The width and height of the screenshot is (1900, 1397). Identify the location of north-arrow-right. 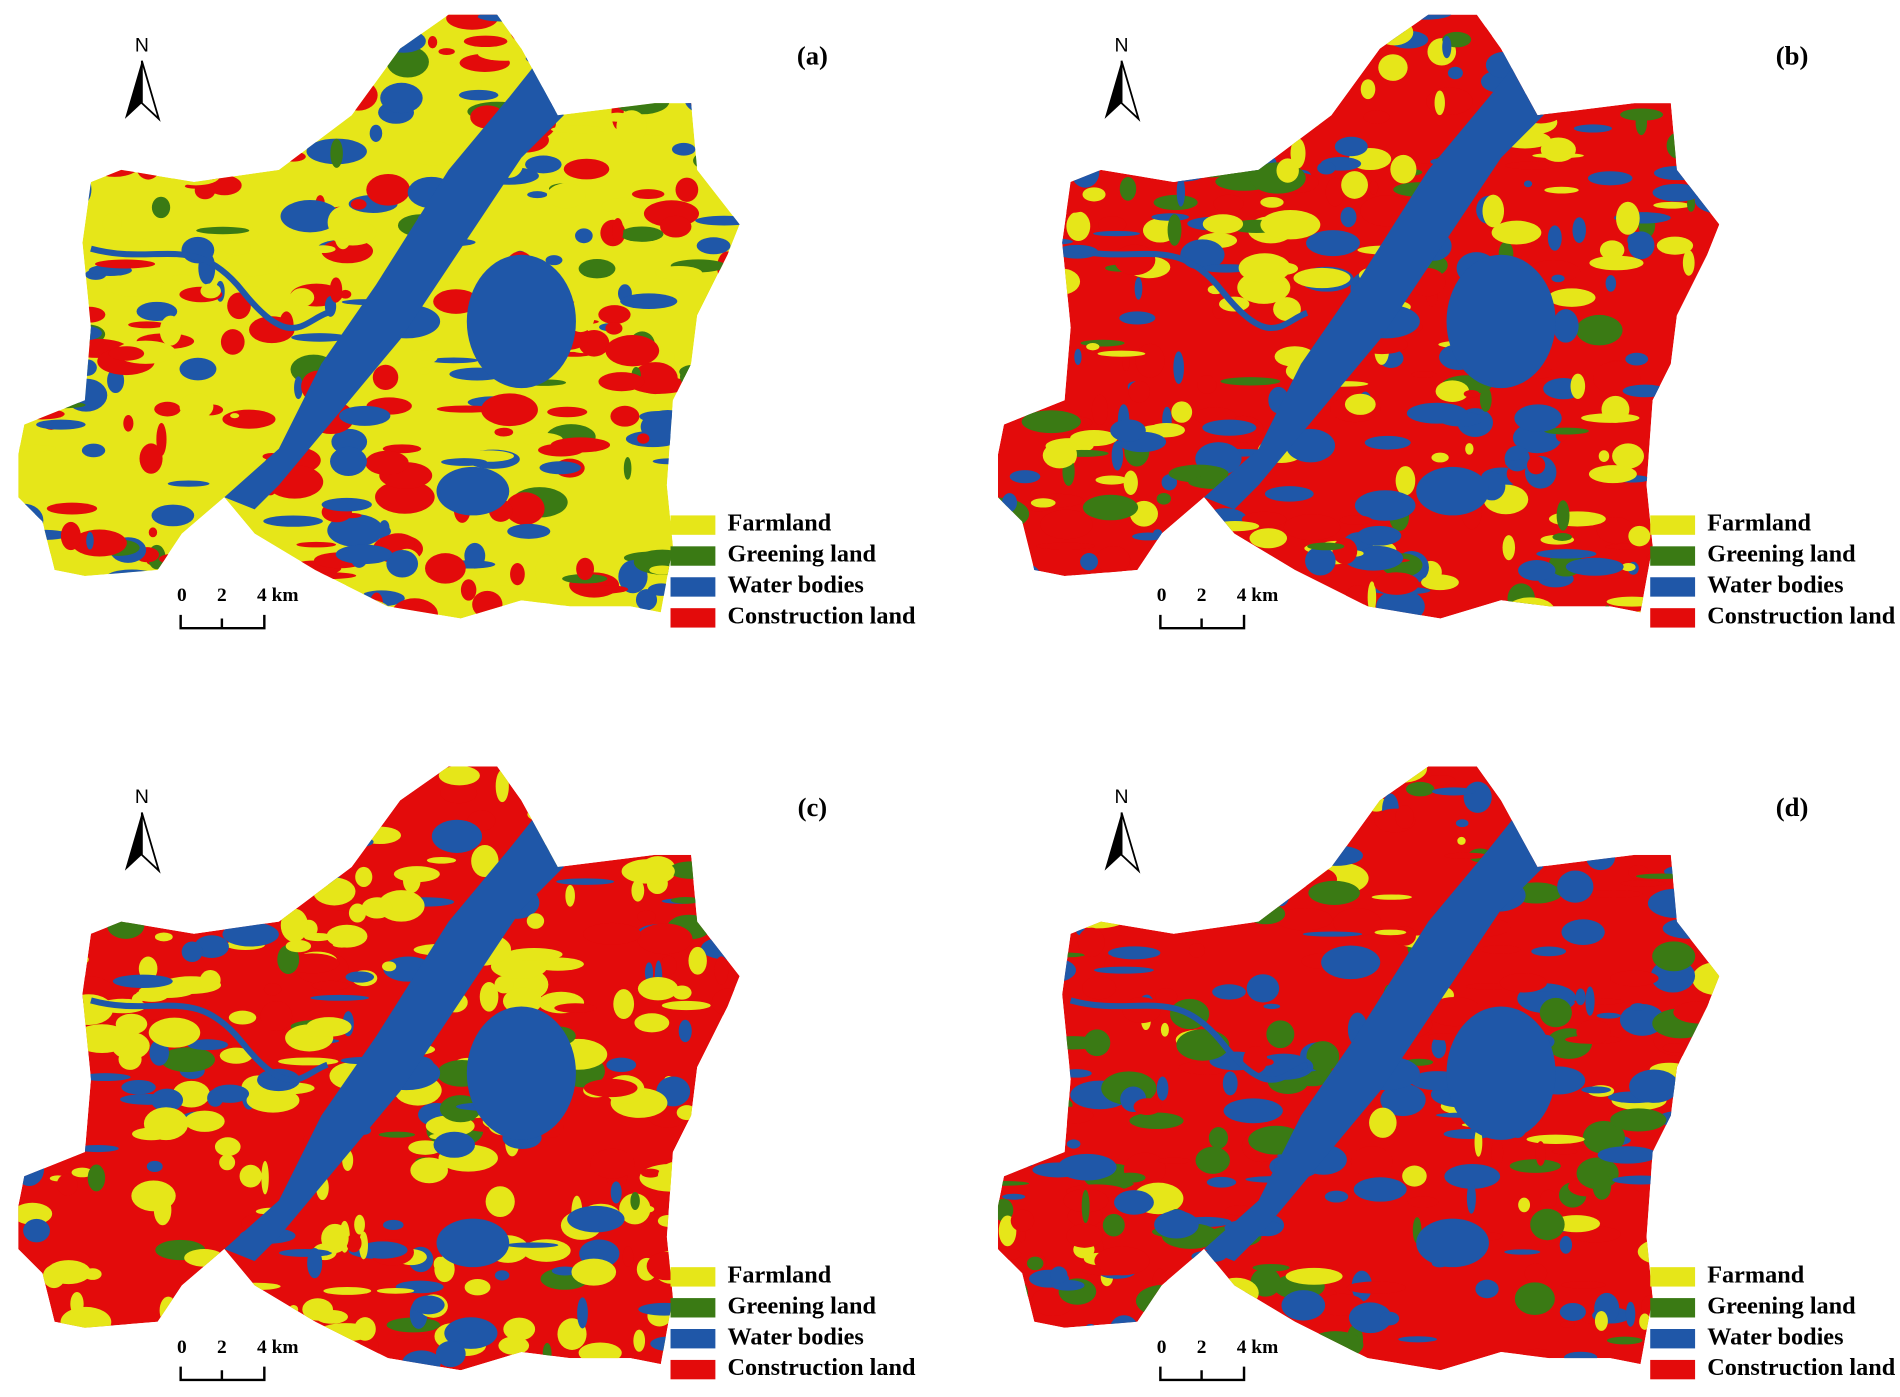
(150, 843).